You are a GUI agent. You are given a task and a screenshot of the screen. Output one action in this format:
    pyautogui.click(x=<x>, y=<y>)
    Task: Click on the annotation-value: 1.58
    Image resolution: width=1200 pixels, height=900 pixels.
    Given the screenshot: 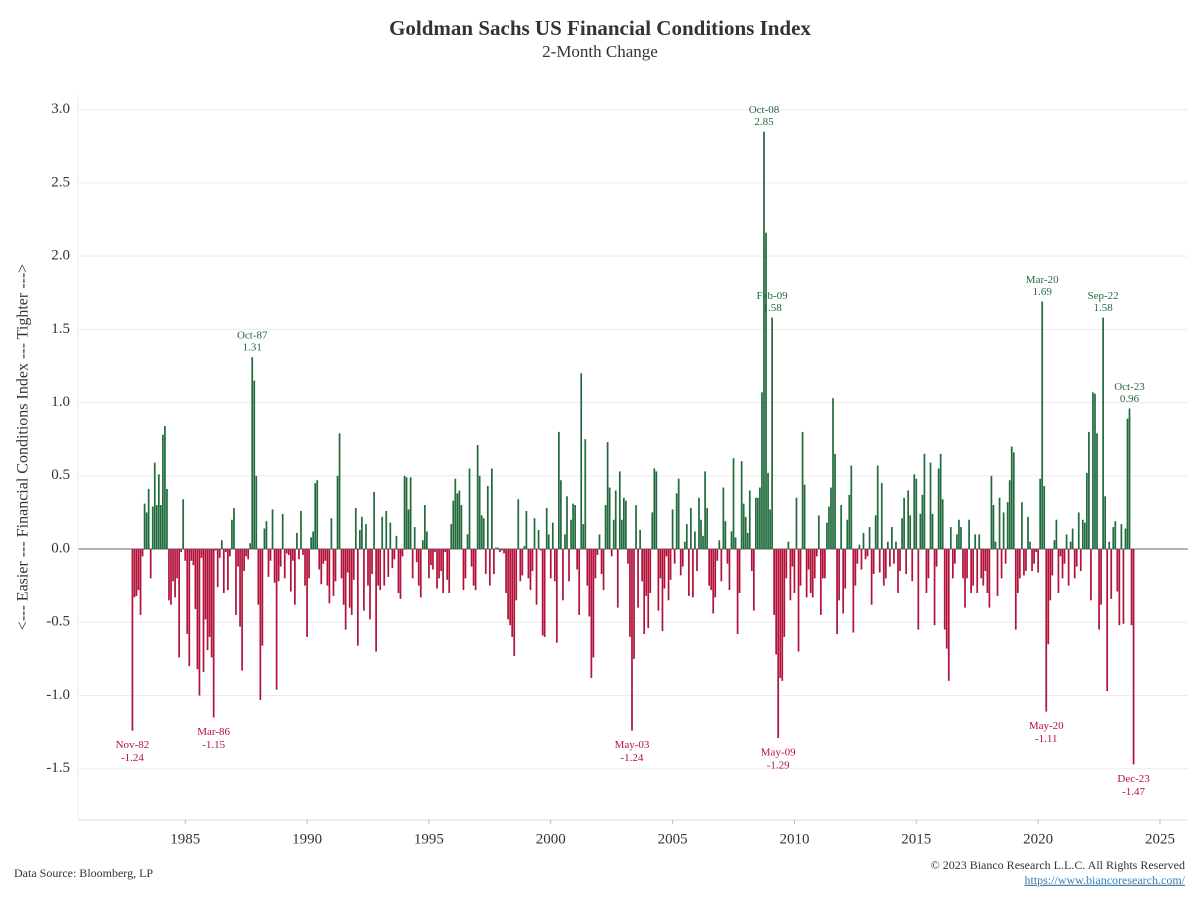 What is the action you would take?
    pyautogui.click(x=772, y=308)
    